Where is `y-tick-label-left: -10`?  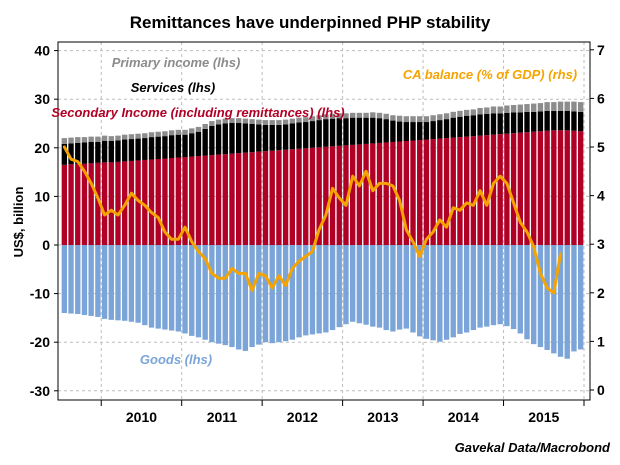
y-tick-label-left: -10 is located at coordinates (40, 294).